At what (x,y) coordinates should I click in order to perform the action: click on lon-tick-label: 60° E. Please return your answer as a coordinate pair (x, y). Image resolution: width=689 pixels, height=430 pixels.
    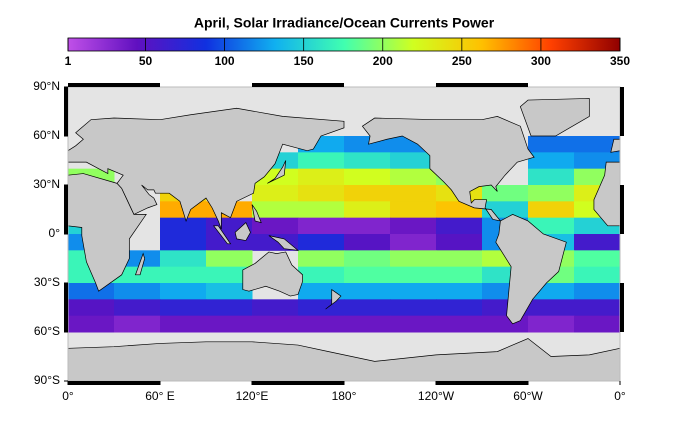
    Looking at the image, I should click on (159, 396).